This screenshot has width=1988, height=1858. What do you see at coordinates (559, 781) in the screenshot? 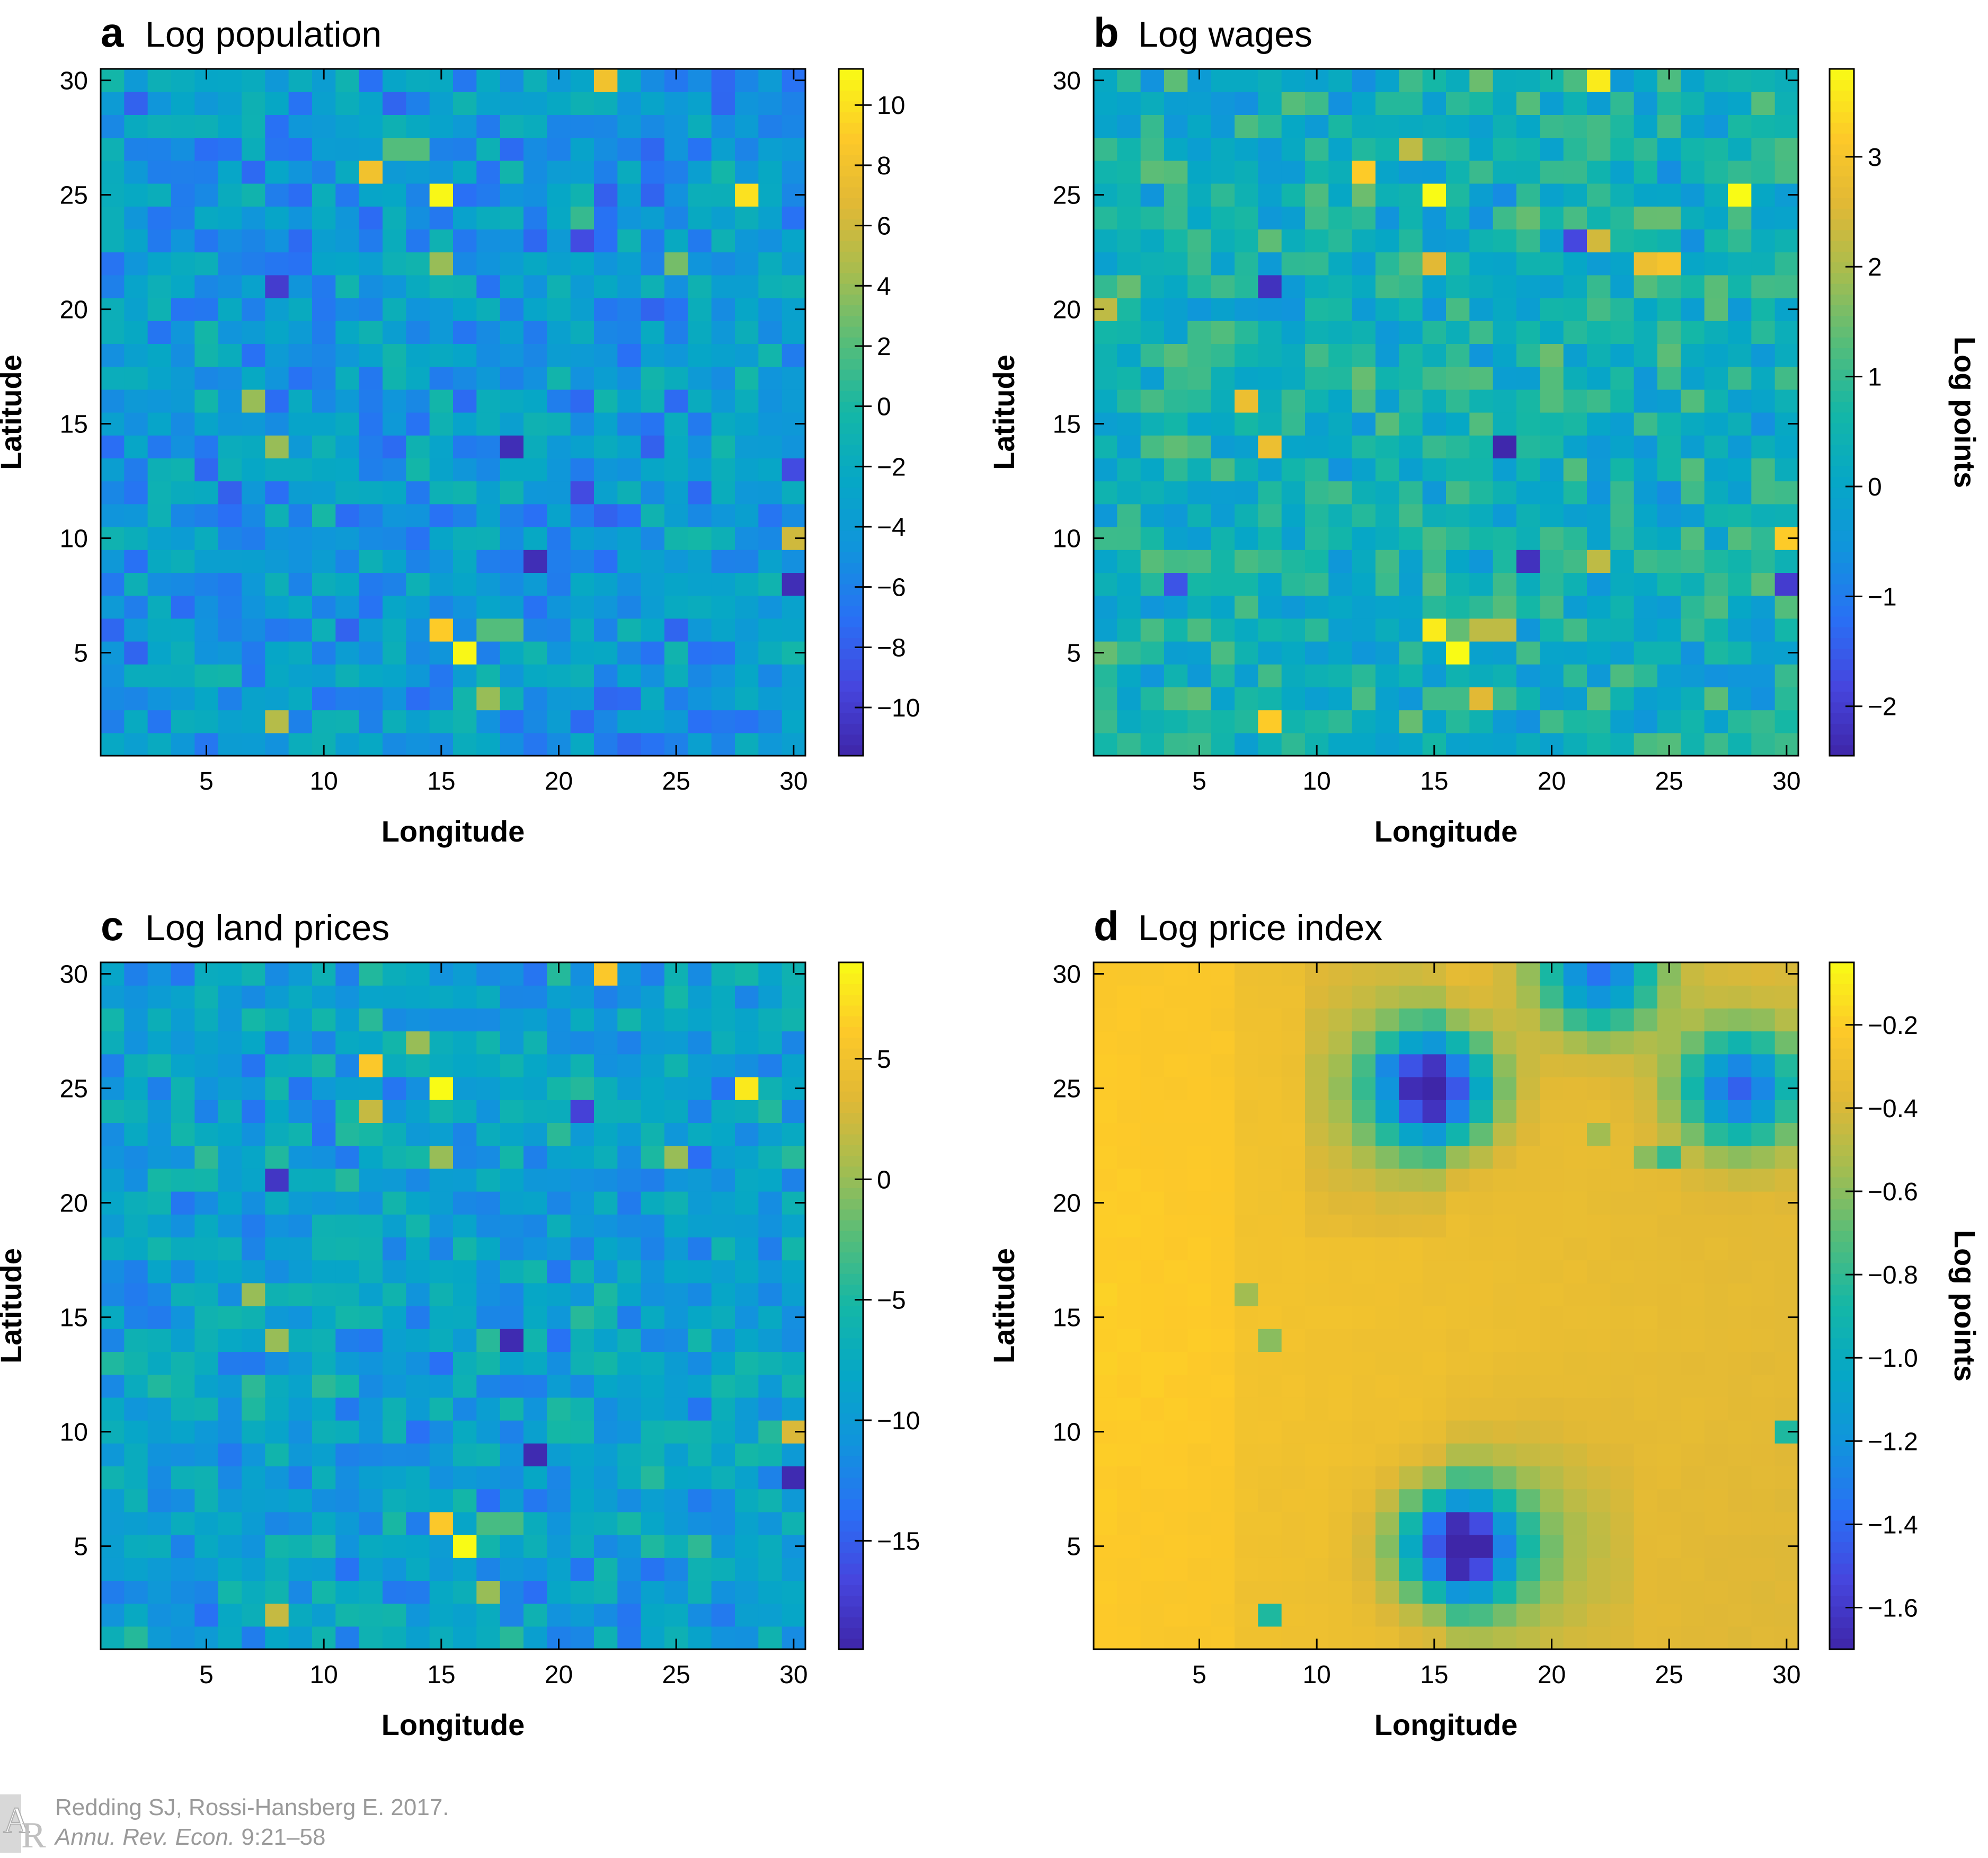
I see `x-tick-label: 20` at bounding box center [559, 781].